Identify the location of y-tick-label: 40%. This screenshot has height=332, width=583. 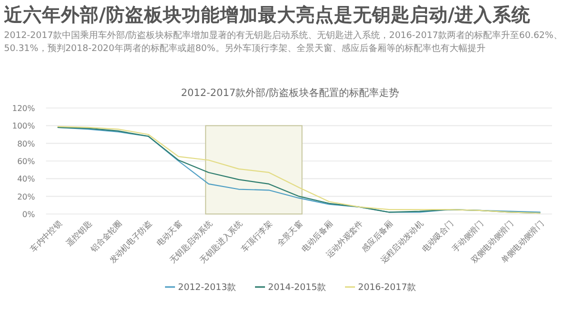
(26, 179).